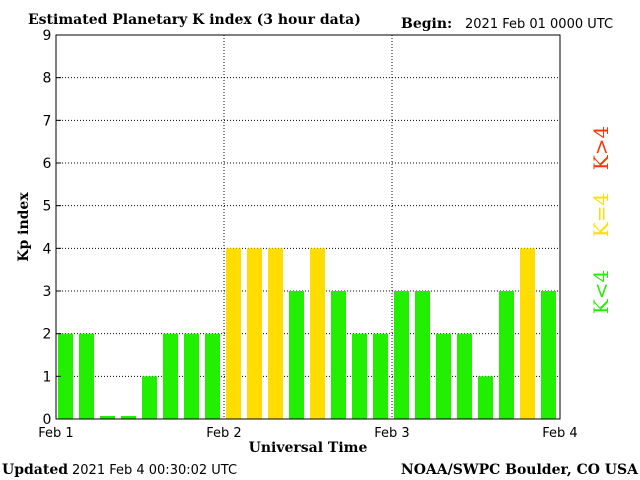  I want to click on y-tick-label: 6, so click(47, 164).